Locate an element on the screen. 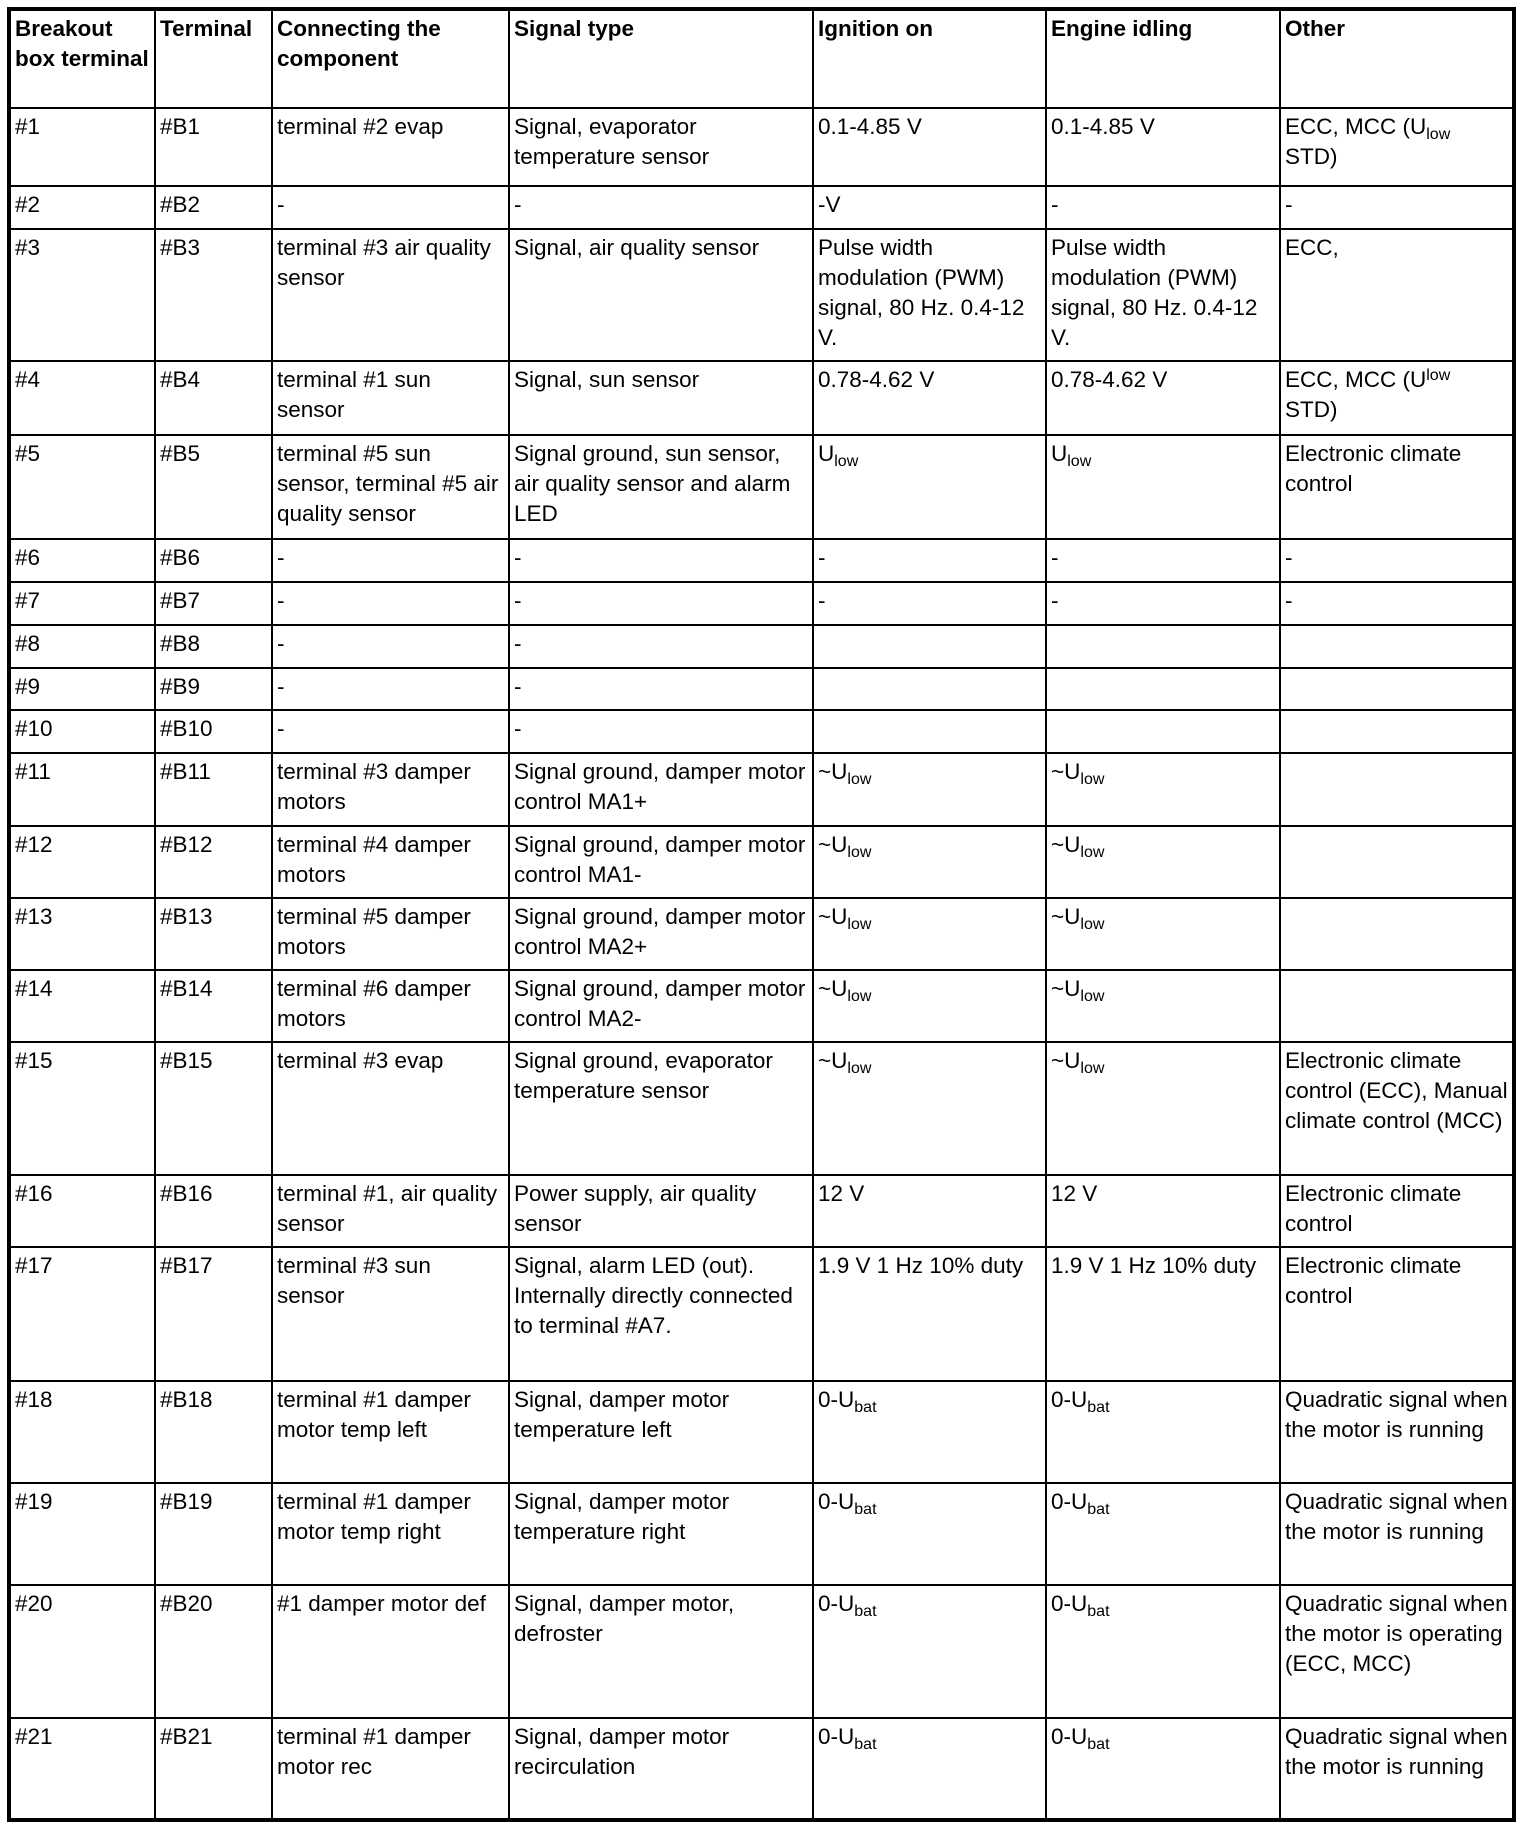 This screenshot has width=1520, height=1822. cell-terminal: #B21 is located at coordinates (213, 1769).